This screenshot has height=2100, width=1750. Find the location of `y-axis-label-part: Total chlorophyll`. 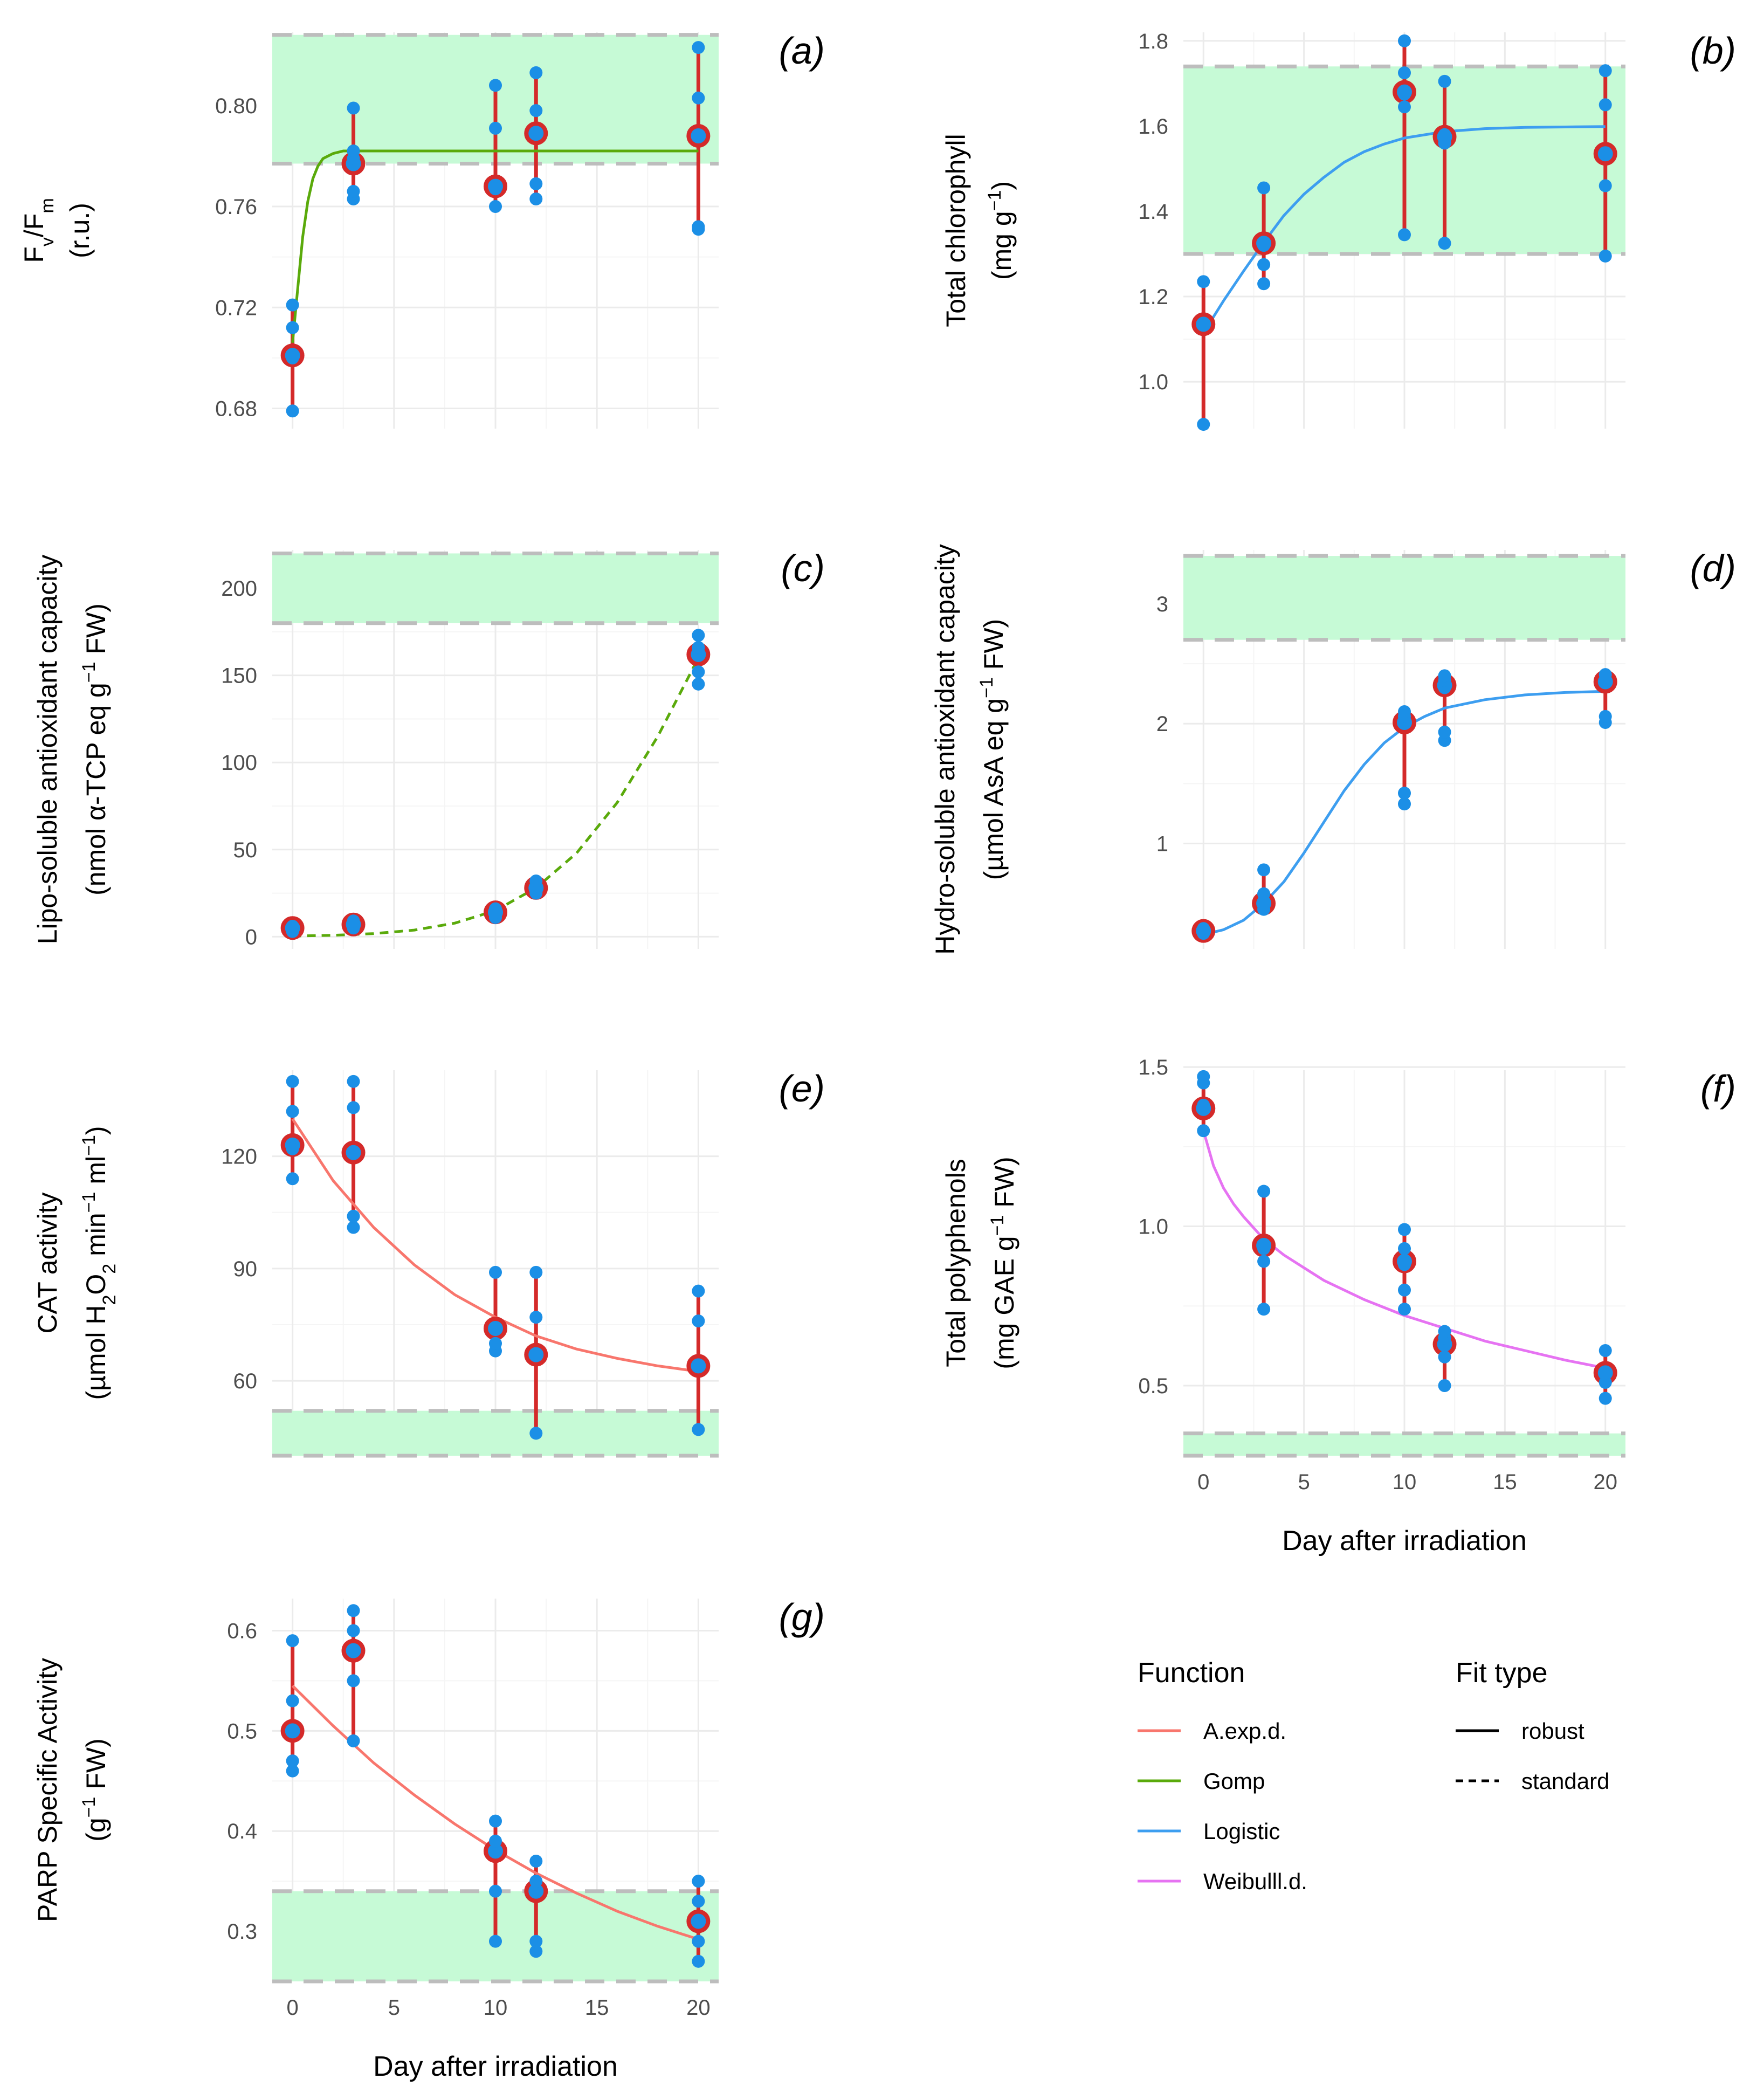

y-axis-label-part: Total chlorophyll is located at coordinates (956, 230).